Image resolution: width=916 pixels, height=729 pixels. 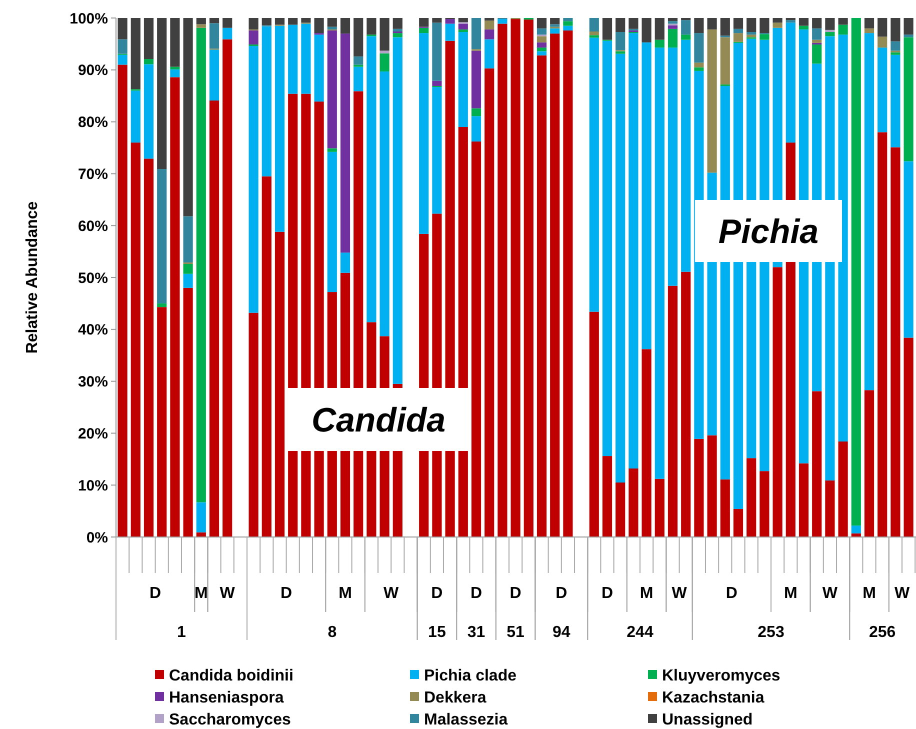 What do you see at coordinates (93, 174) in the screenshot?
I see `y-tick-label: 70%` at bounding box center [93, 174].